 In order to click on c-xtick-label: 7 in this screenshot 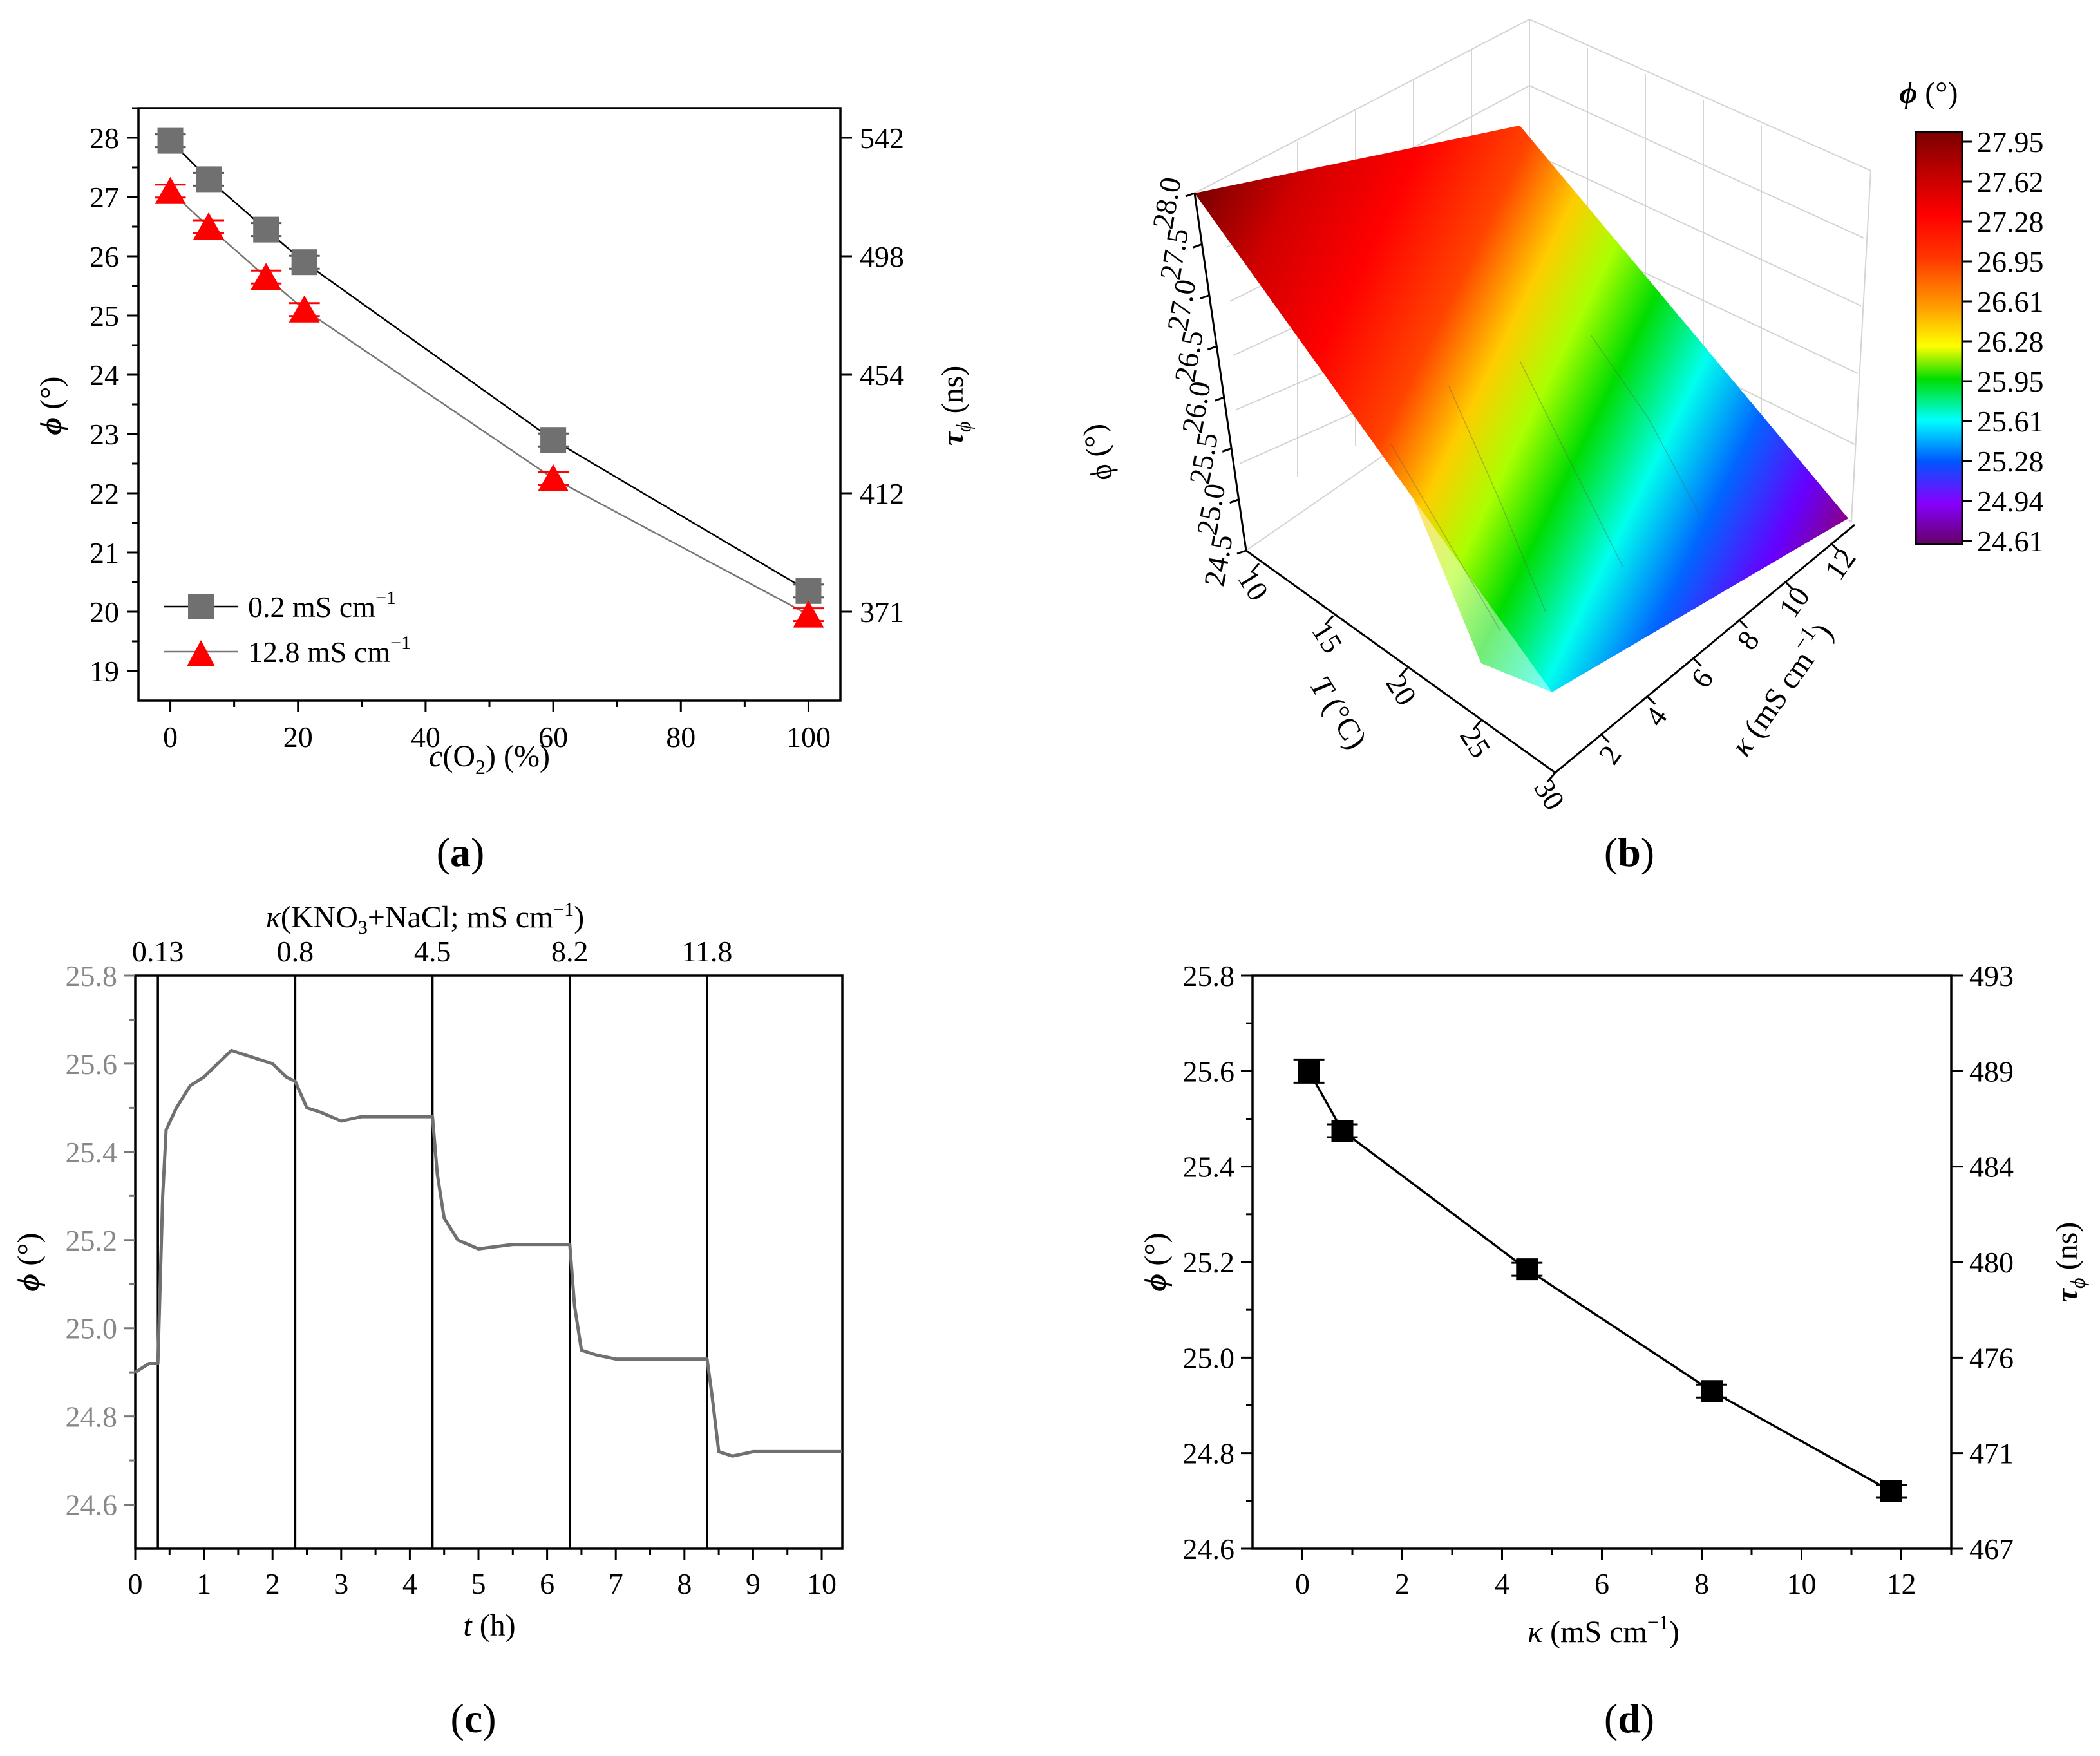, I will do `click(616, 1584)`.